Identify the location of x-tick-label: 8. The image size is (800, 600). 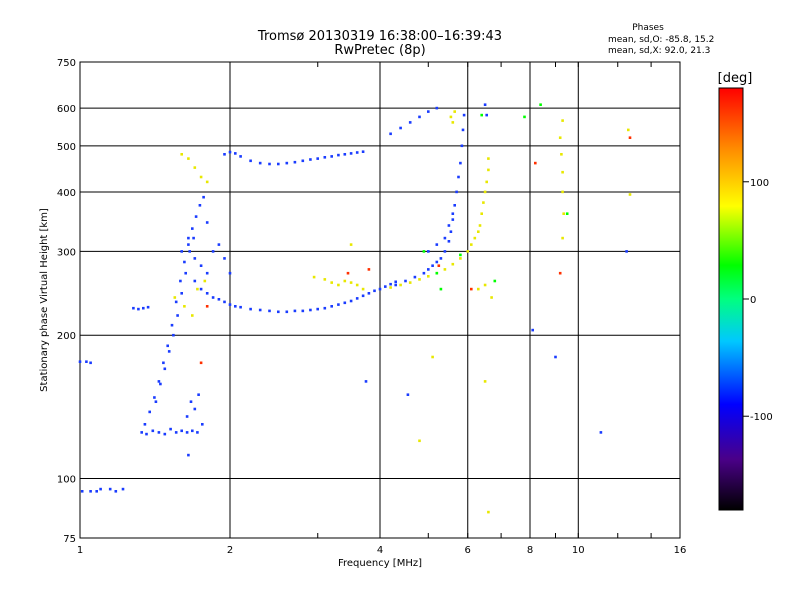
(530, 550).